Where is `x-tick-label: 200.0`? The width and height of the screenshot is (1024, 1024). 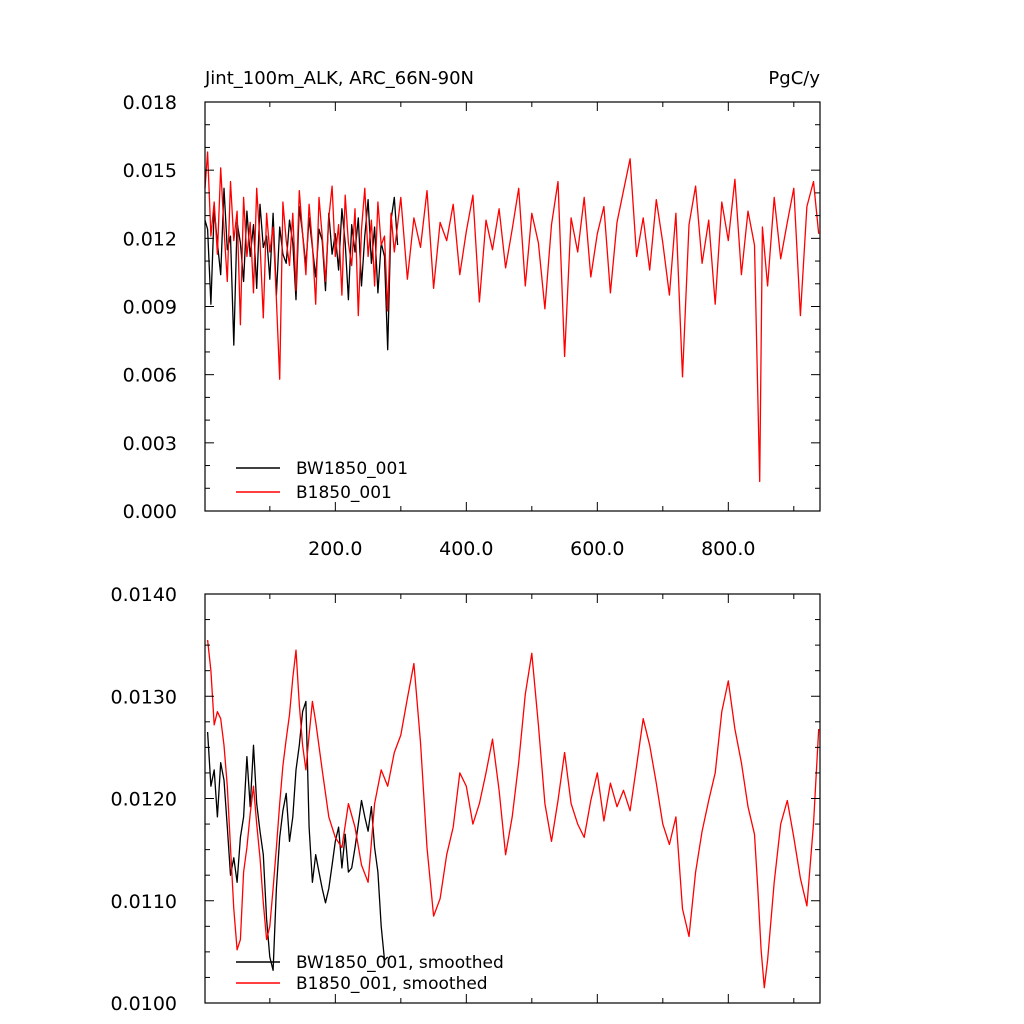
x-tick-label: 200.0 is located at coordinates (335, 549).